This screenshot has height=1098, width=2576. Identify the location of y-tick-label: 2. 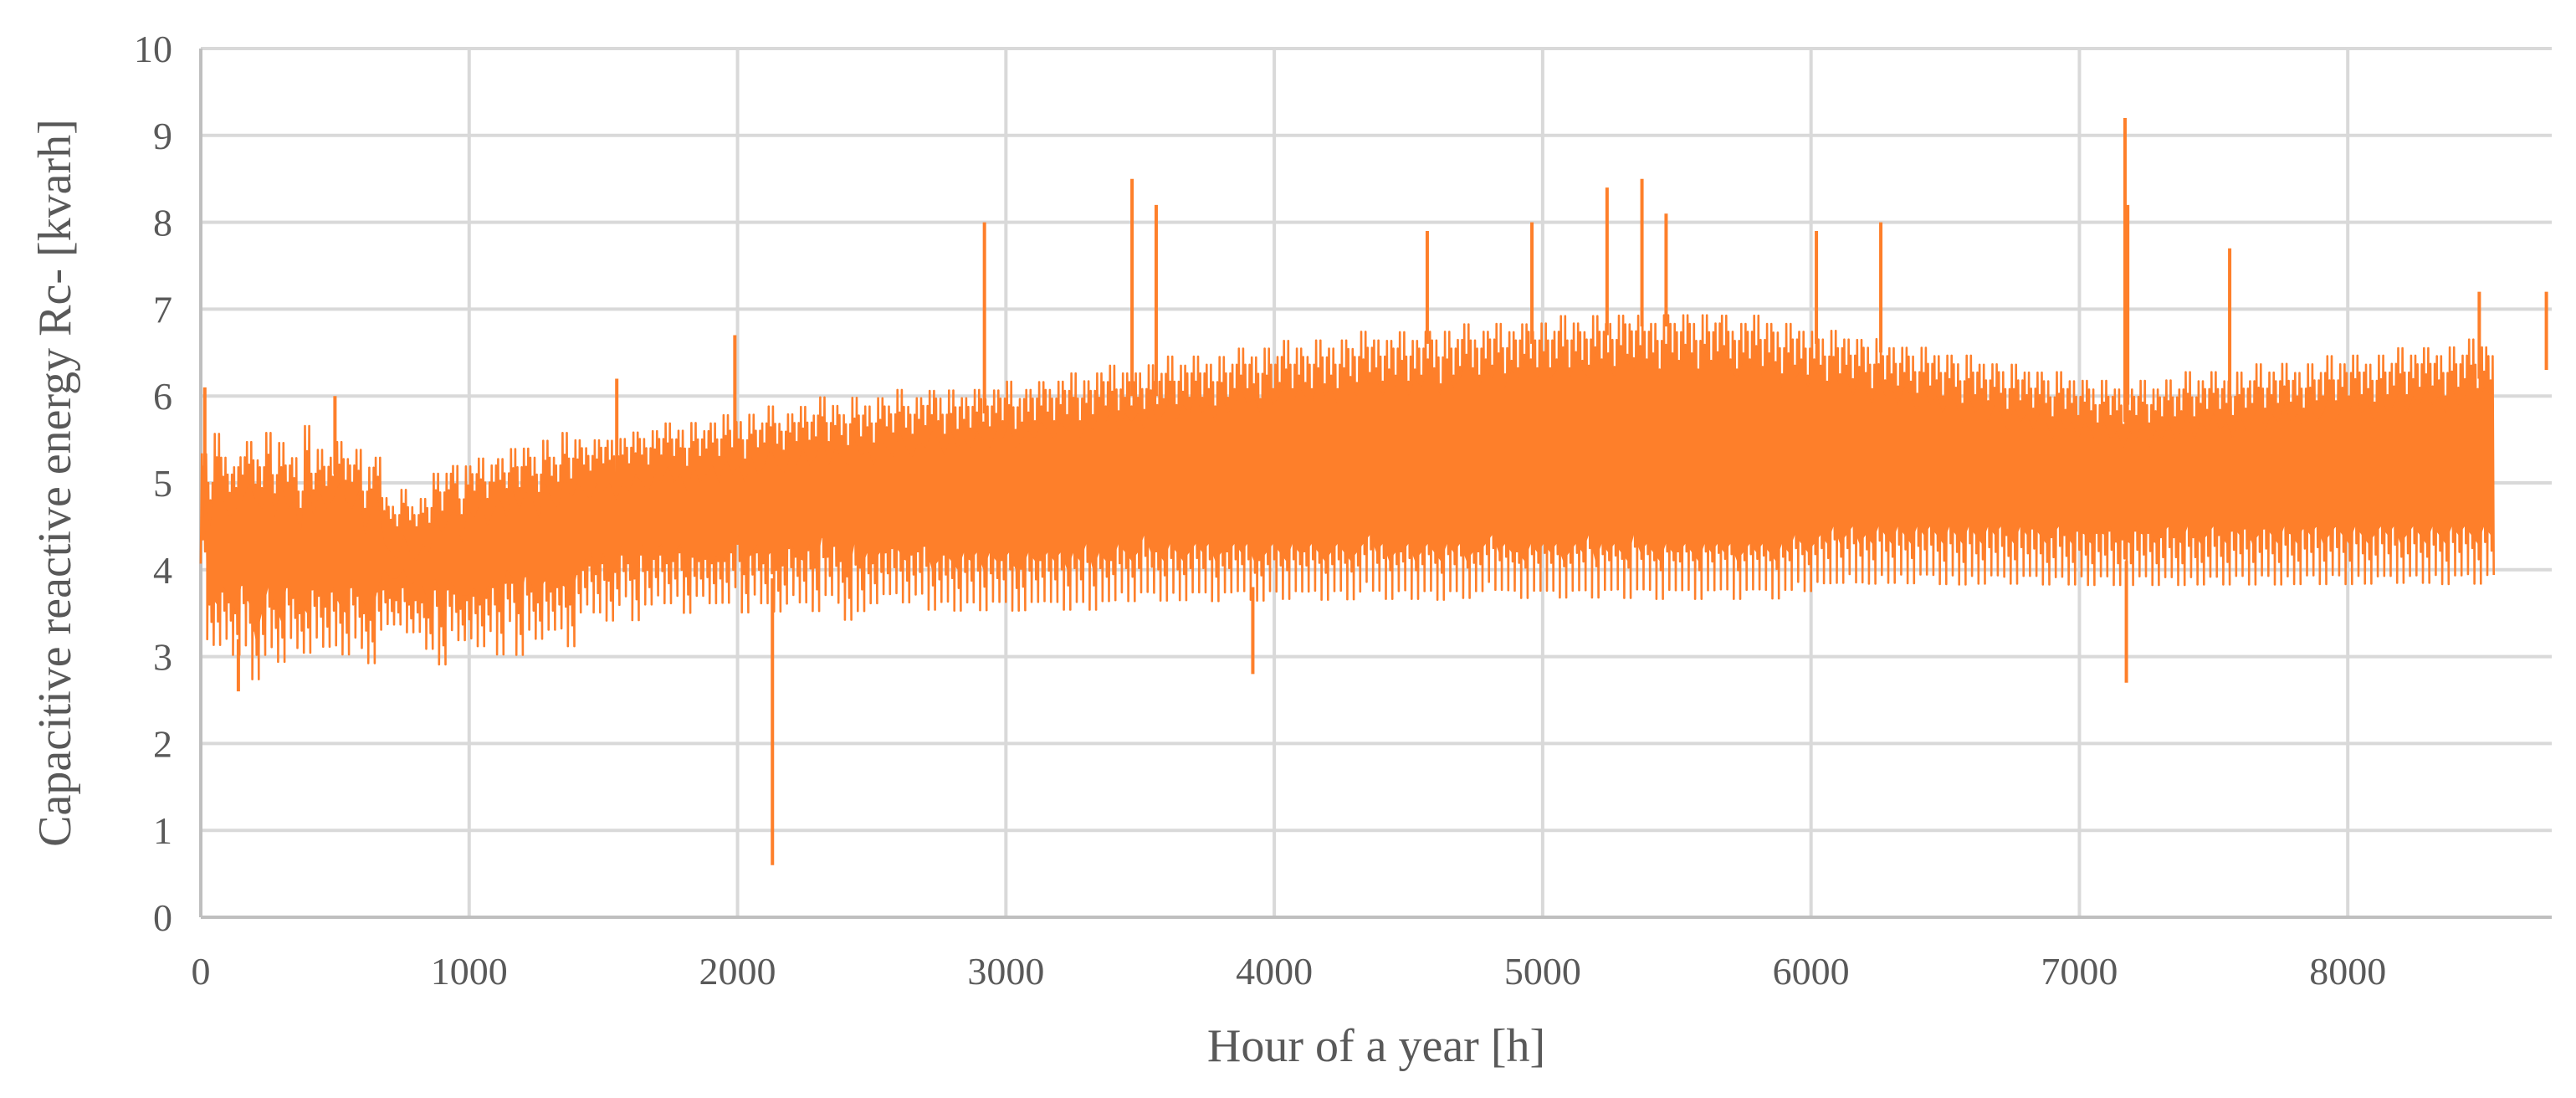
(162, 743).